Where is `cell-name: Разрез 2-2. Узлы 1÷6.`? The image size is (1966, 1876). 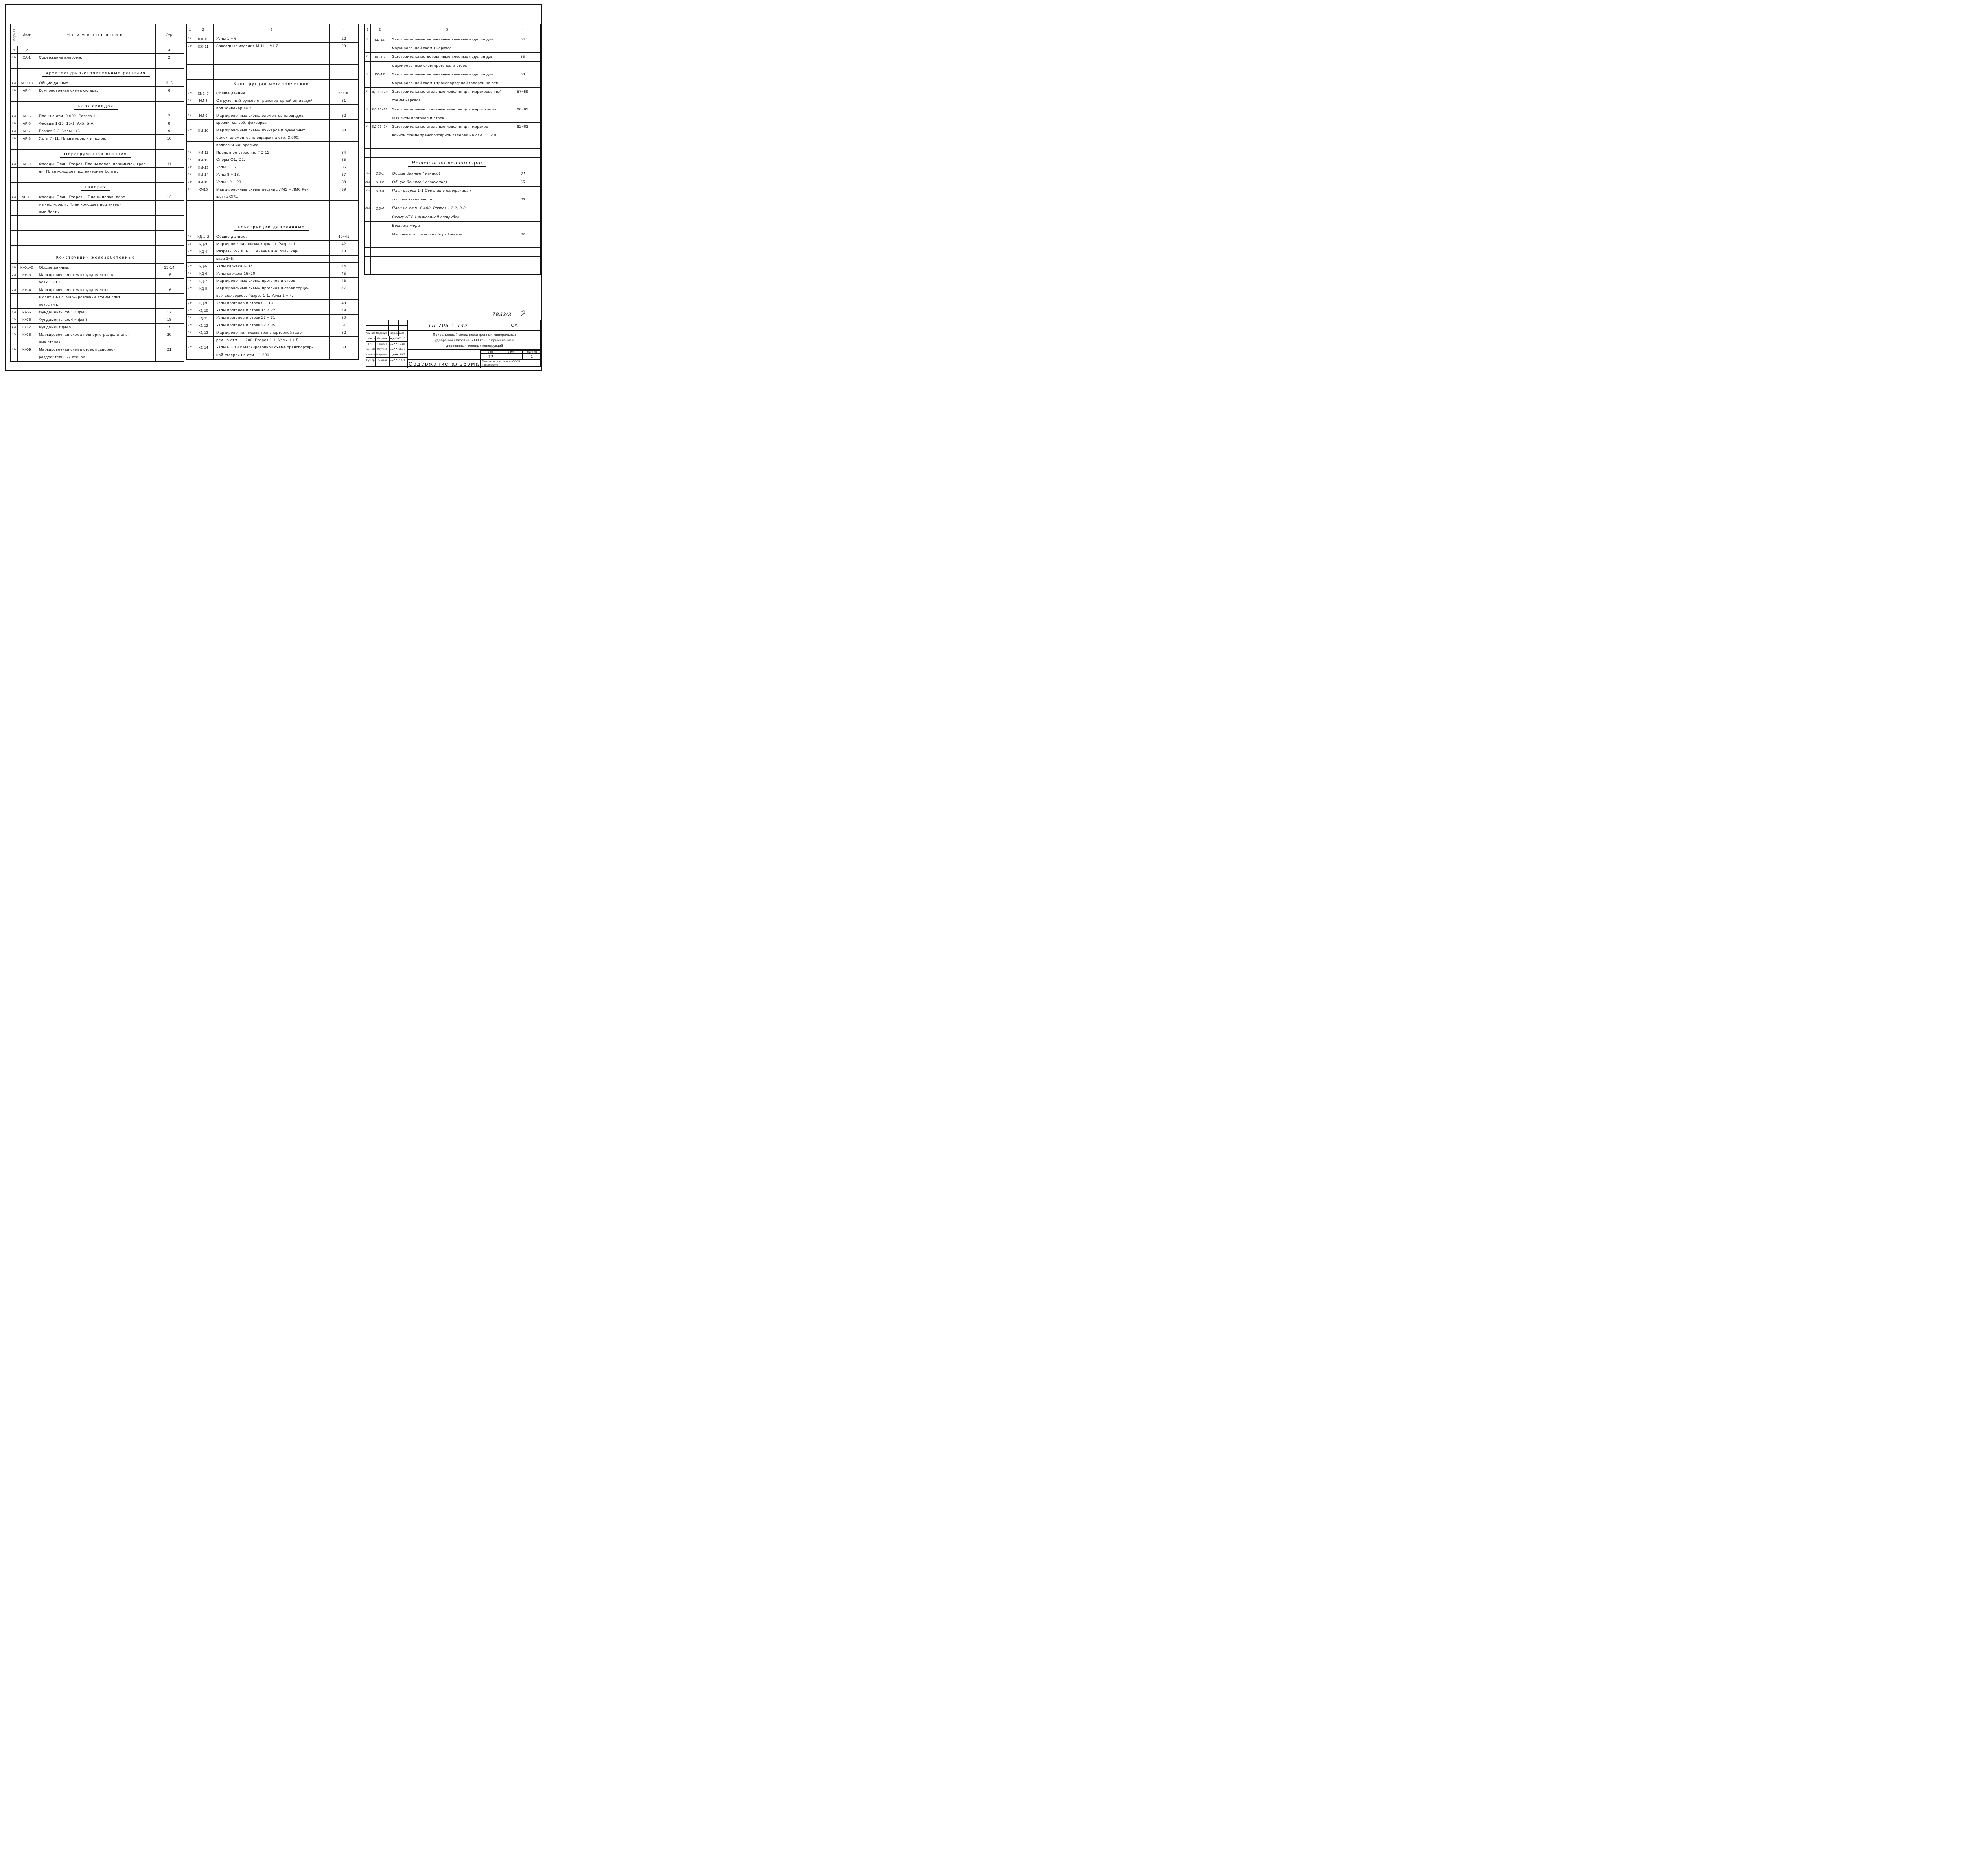
cell-name: Разрез 2-2. Узлы 1÷6. is located at coordinates (96, 130).